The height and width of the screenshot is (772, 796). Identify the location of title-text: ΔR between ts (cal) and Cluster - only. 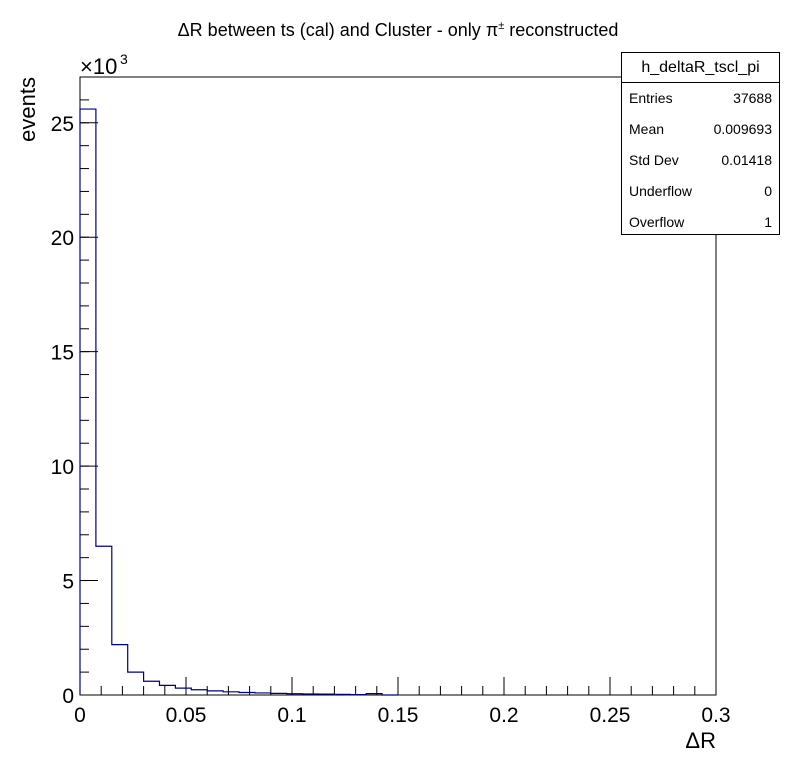
(331, 30).